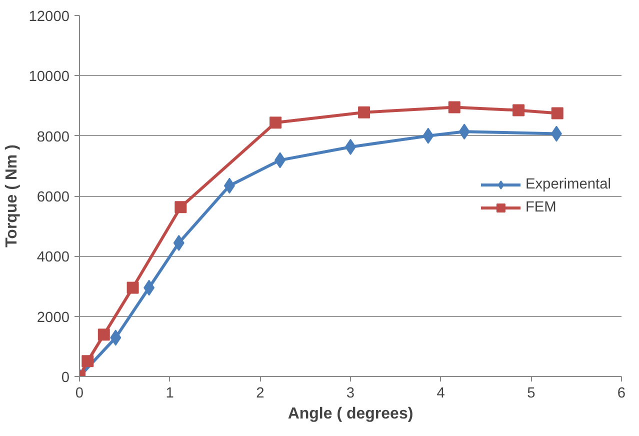 The width and height of the screenshot is (639, 436). I want to click on x-tick-label: 4, so click(440, 394).